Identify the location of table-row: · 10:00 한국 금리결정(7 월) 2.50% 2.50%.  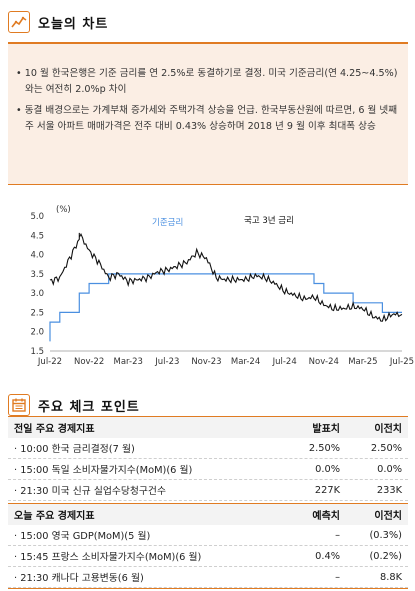
(208, 448).